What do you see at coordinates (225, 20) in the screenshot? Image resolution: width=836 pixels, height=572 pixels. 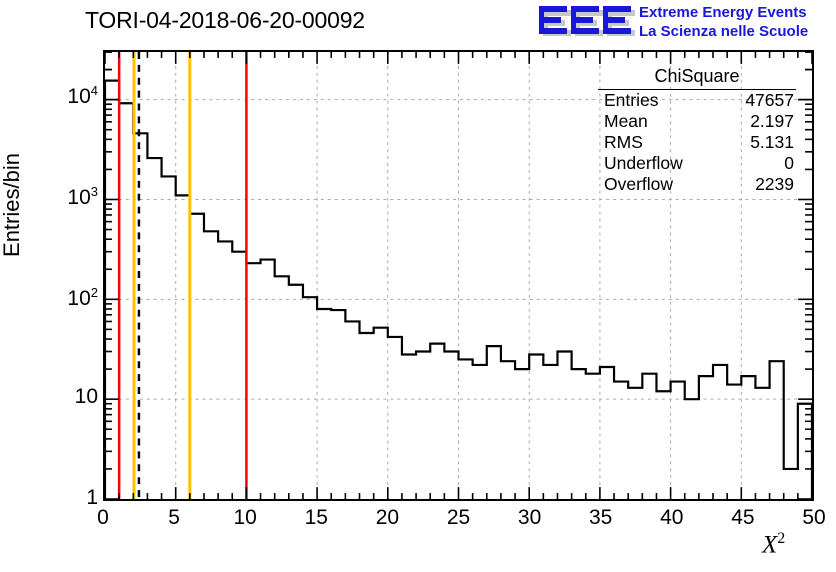 I see `page-title: TORI-04-2018-06-20-00092` at bounding box center [225, 20].